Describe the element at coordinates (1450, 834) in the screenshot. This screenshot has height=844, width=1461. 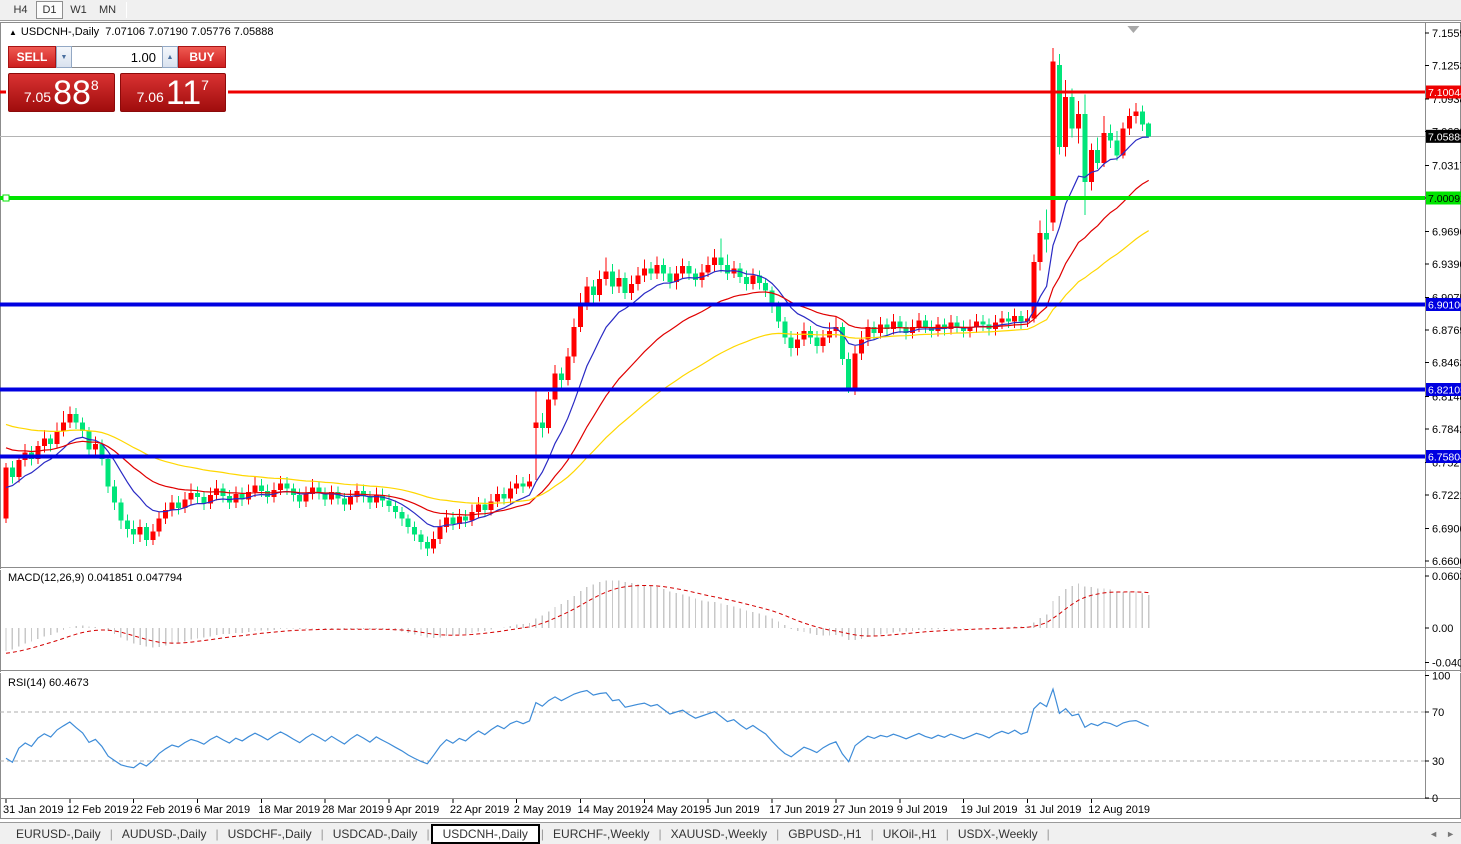
I see `tab-scroll-right-icon: ►` at that location.